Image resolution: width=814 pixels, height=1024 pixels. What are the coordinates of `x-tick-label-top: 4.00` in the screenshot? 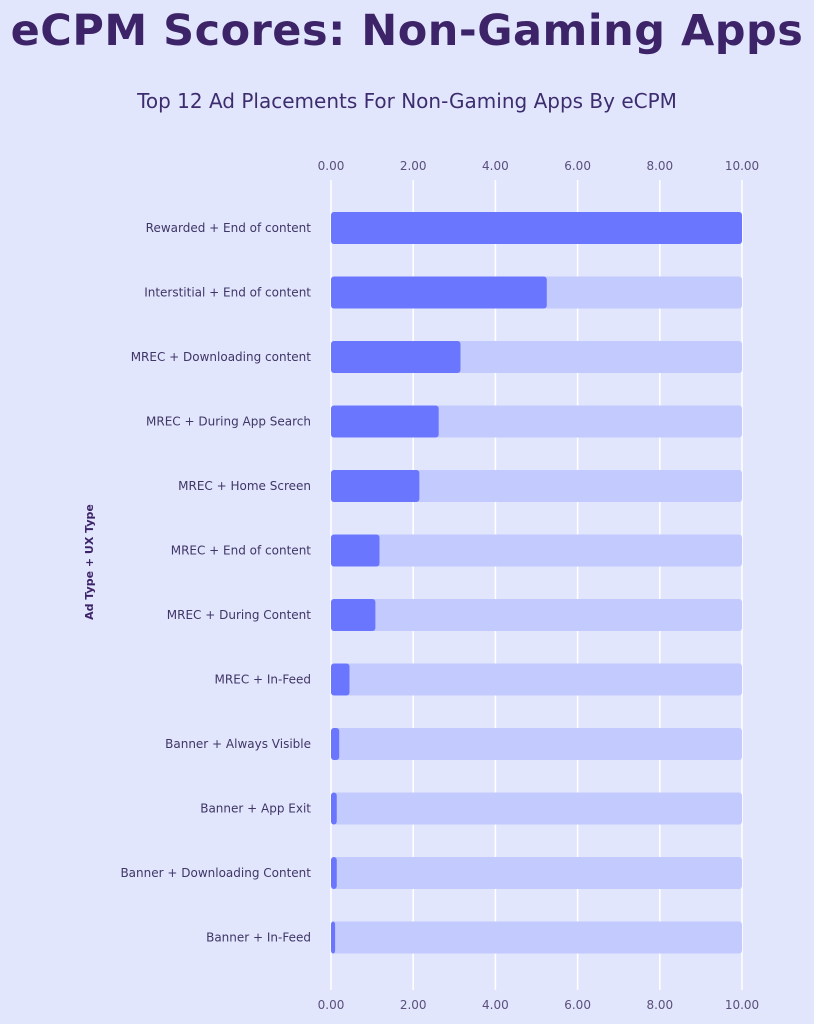 It's located at (495, 166).